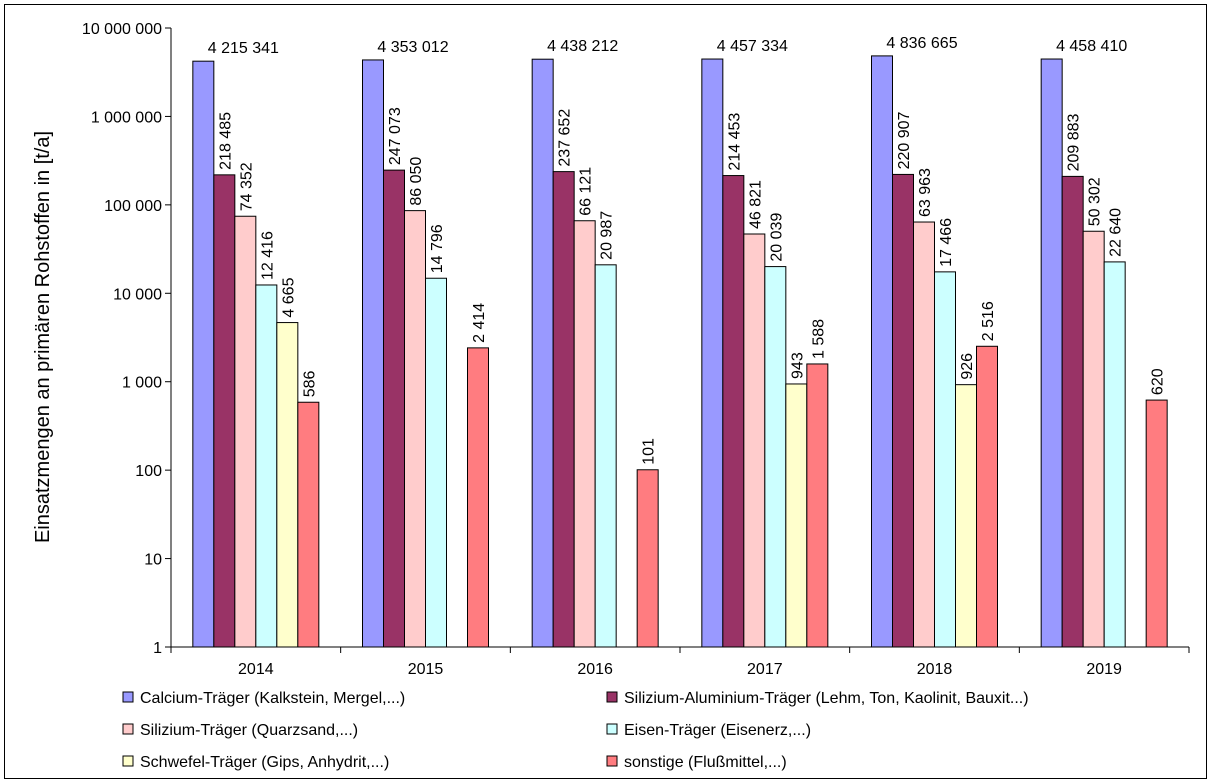 This screenshot has height=783, width=1213. I want to click on data-label: 943, so click(797, 365).